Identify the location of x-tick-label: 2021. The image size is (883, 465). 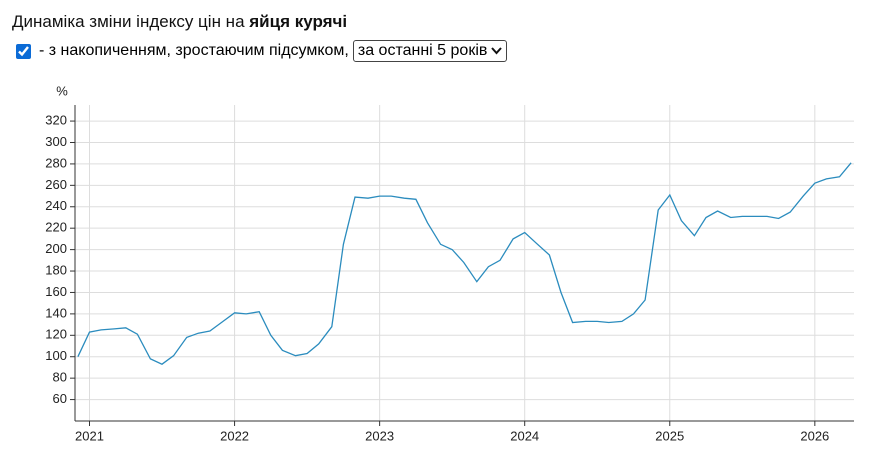
(89, 435).